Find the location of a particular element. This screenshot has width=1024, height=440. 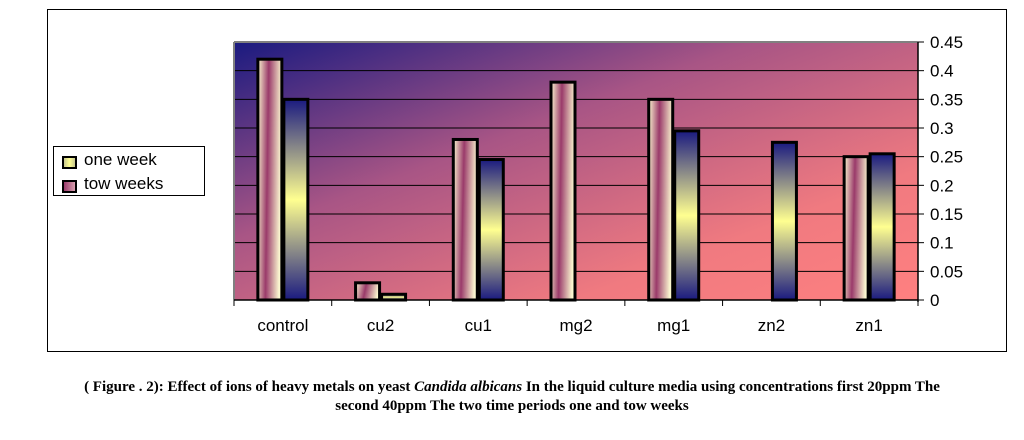

x-tick-label: zn2 is located at coordinates (771, 325).